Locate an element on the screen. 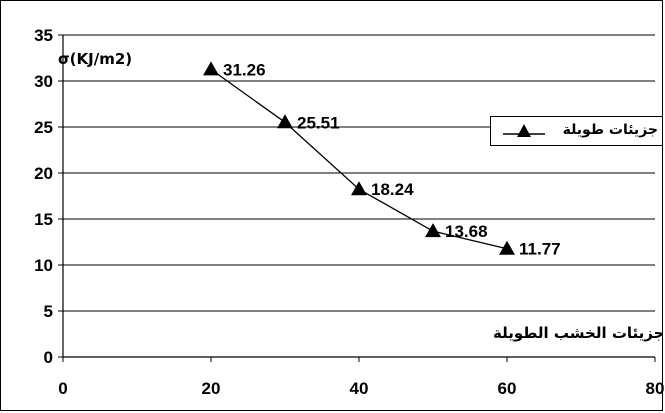  legend-series-label: جزيئات طويلة is located at coordinates (610, 130).